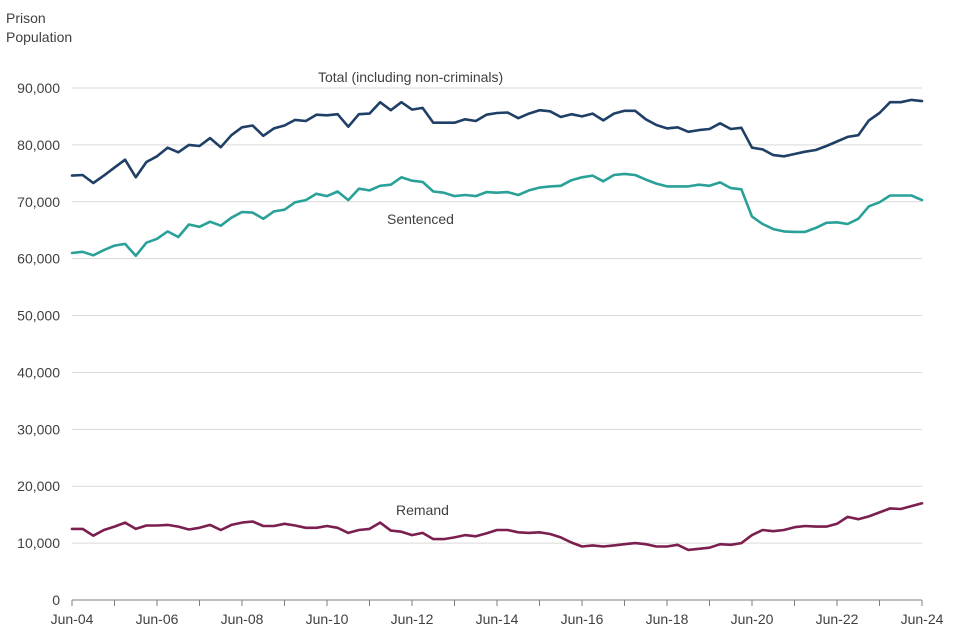 This screenshot has height=640, width=960. Describe the element at coordinates (752, 619) in the screenshot. I see `x-tick-label: Jun-20` at that location.